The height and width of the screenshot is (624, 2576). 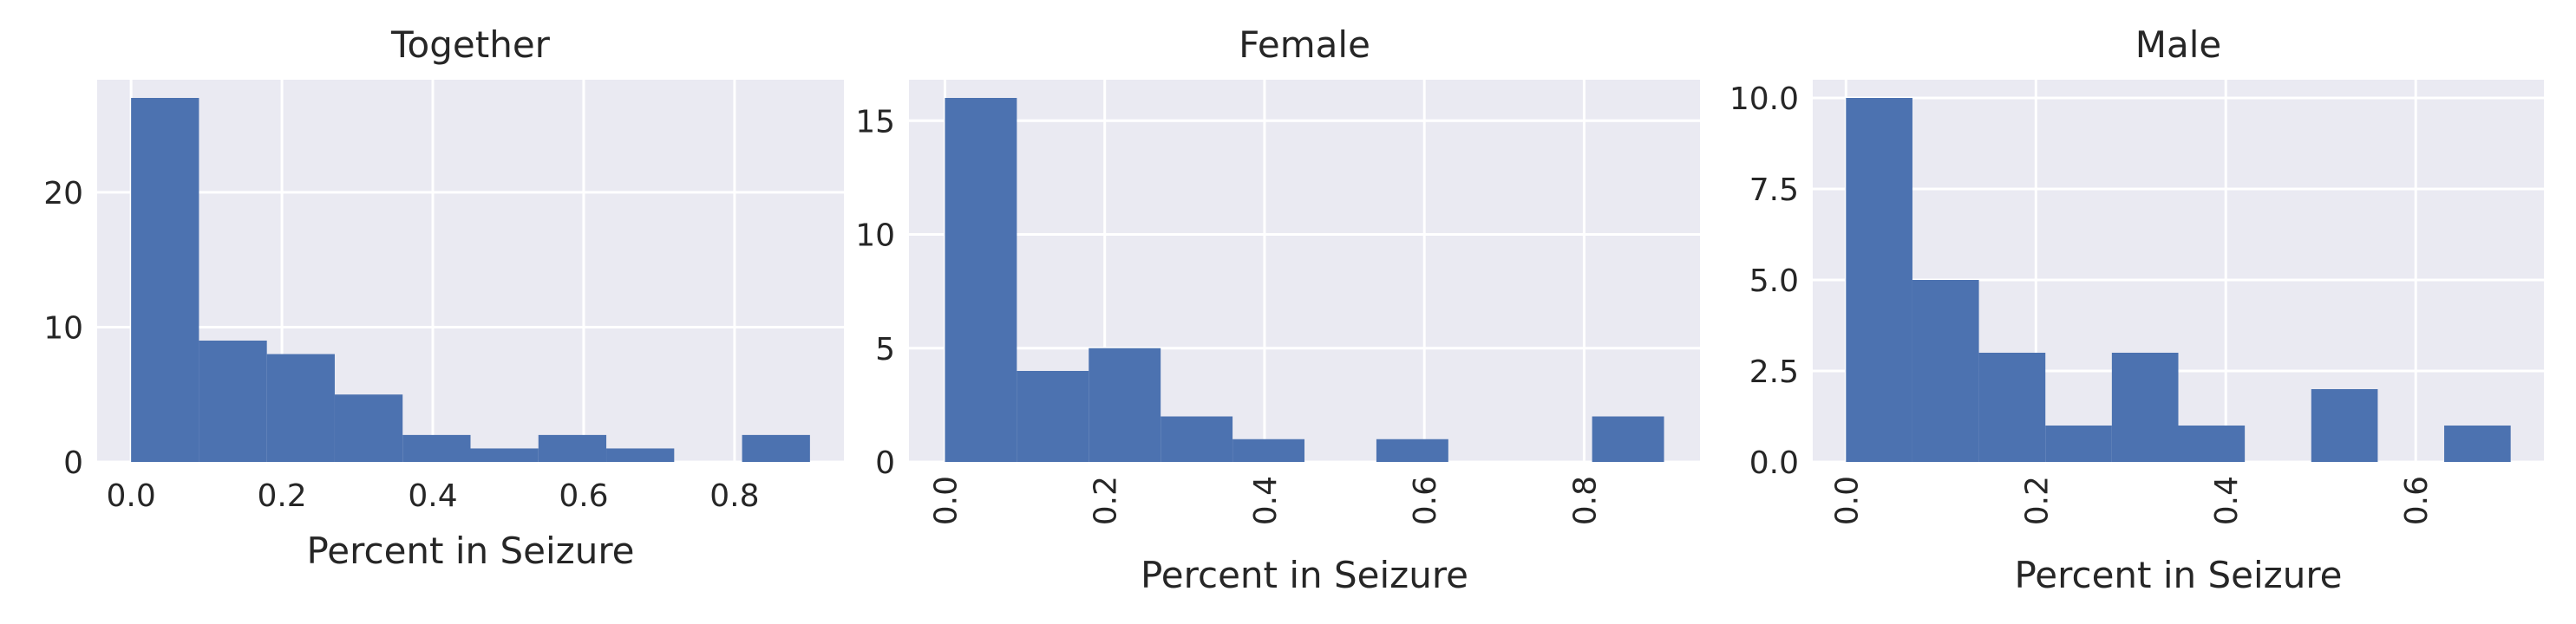 What do you see at coordinates (63, 193) in the screenshot?
I see `y-tick-label: 20` at bounding box center [63, 193].